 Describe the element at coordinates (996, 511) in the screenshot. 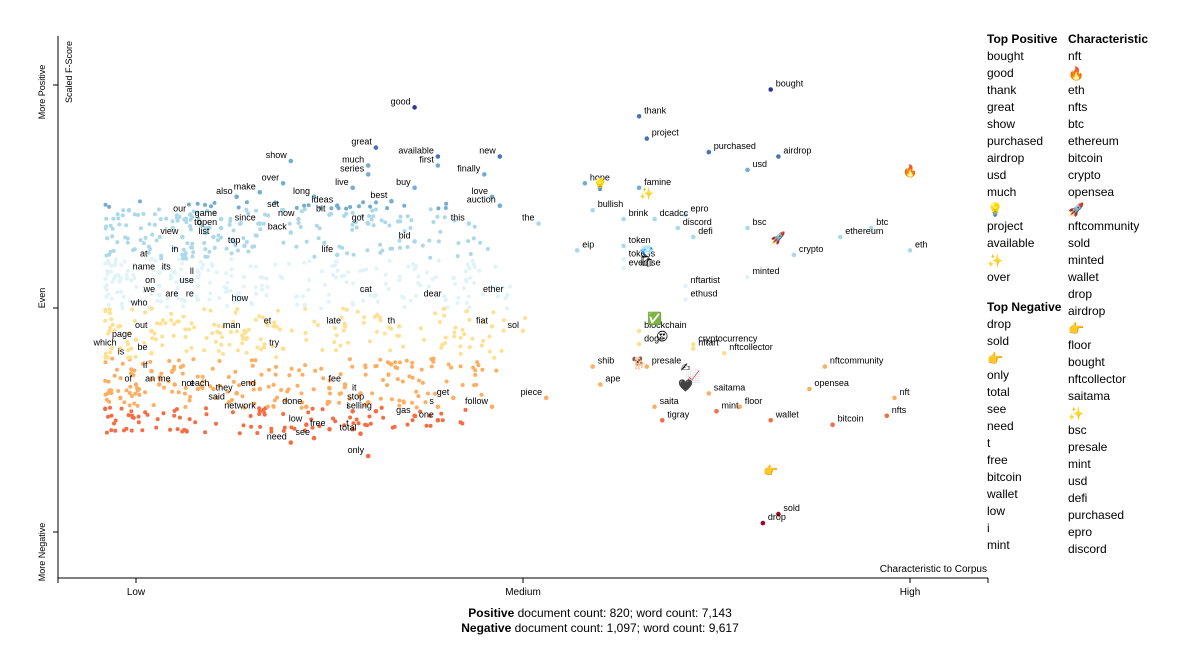

I see `top-negative-item: low` at that location.